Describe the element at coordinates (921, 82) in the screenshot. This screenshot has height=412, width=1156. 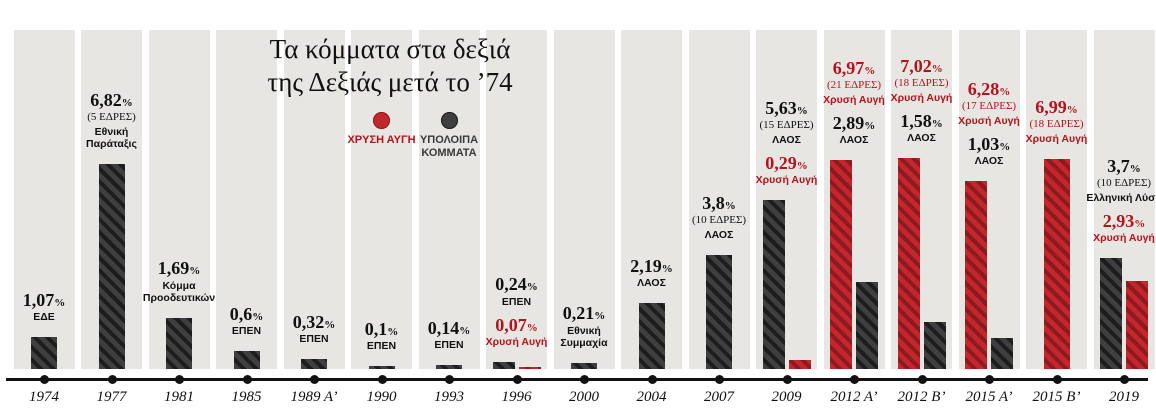
I see `seats-label: (18 ΕΔΡΕΣ)` at that location.